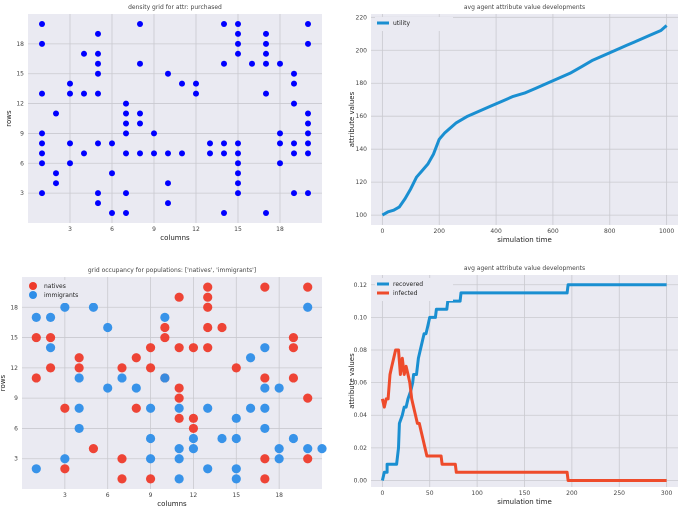 The image size is (693, 513). What do you see at coordinates (525, 493) in the screenshot?
I see `x-tick-label: 150` at bounding box center [525, 493].